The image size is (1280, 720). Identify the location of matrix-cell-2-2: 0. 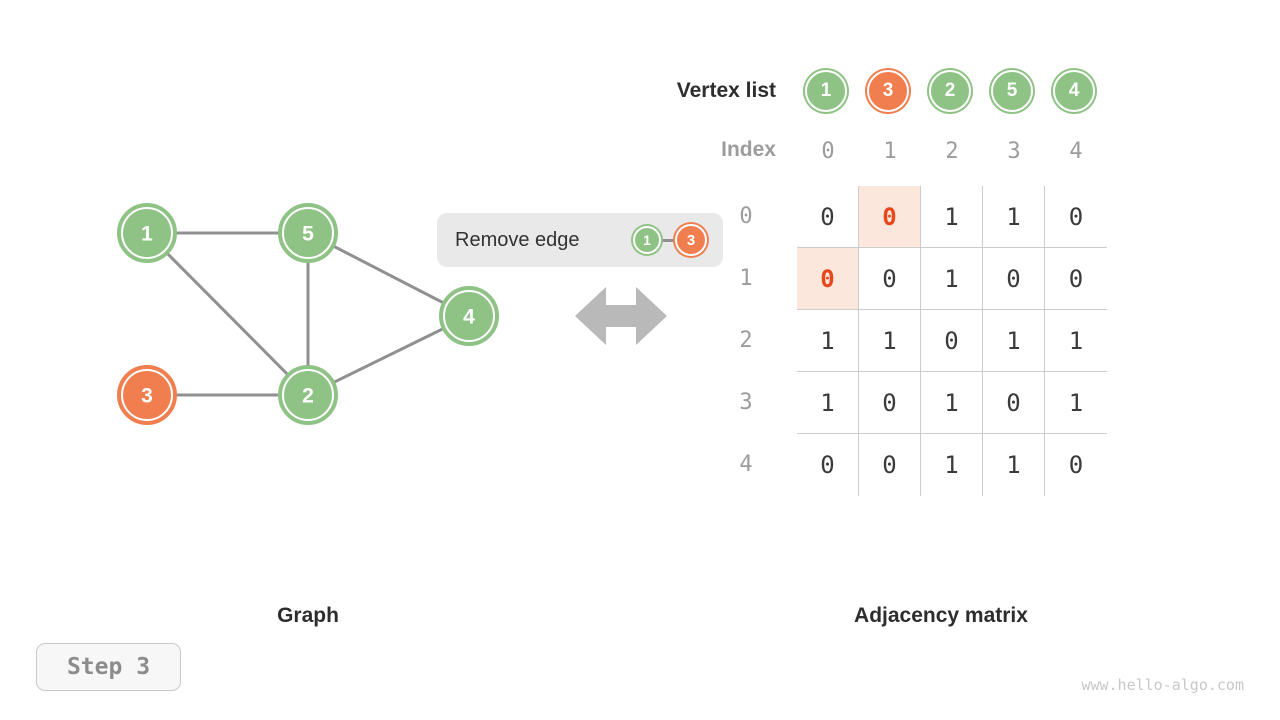
(952, 341).